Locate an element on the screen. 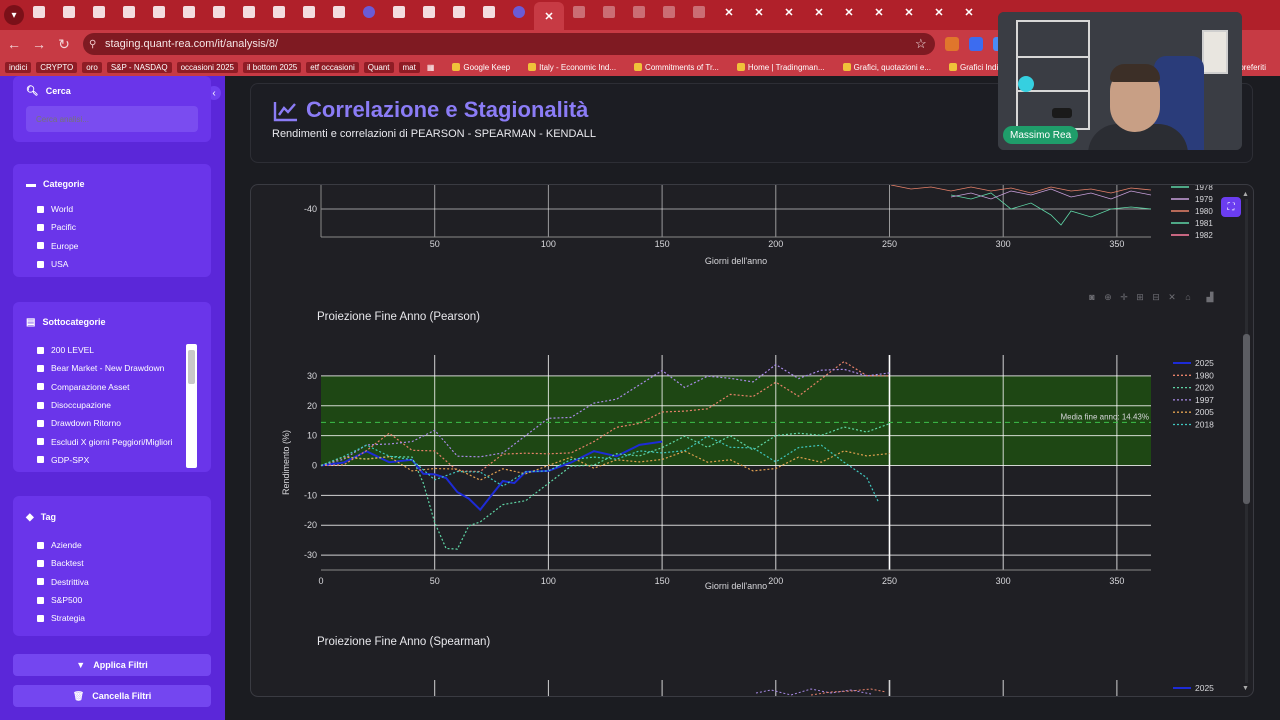 This screenshot has width=1280, height=720. bookmark-item: CRYPTO is located at coordinates (57, 67).